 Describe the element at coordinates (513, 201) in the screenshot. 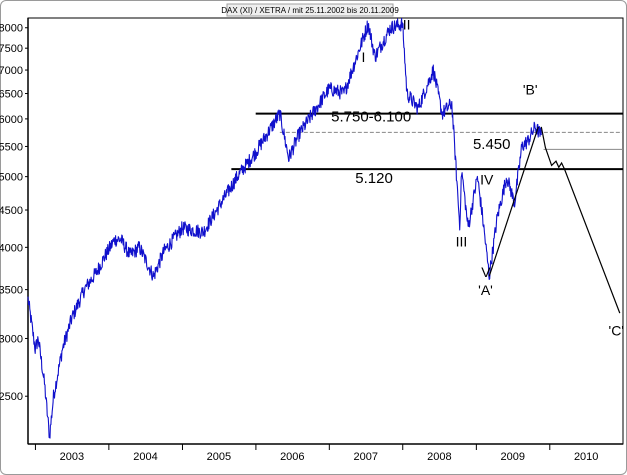

I see `trend-line` at that location.